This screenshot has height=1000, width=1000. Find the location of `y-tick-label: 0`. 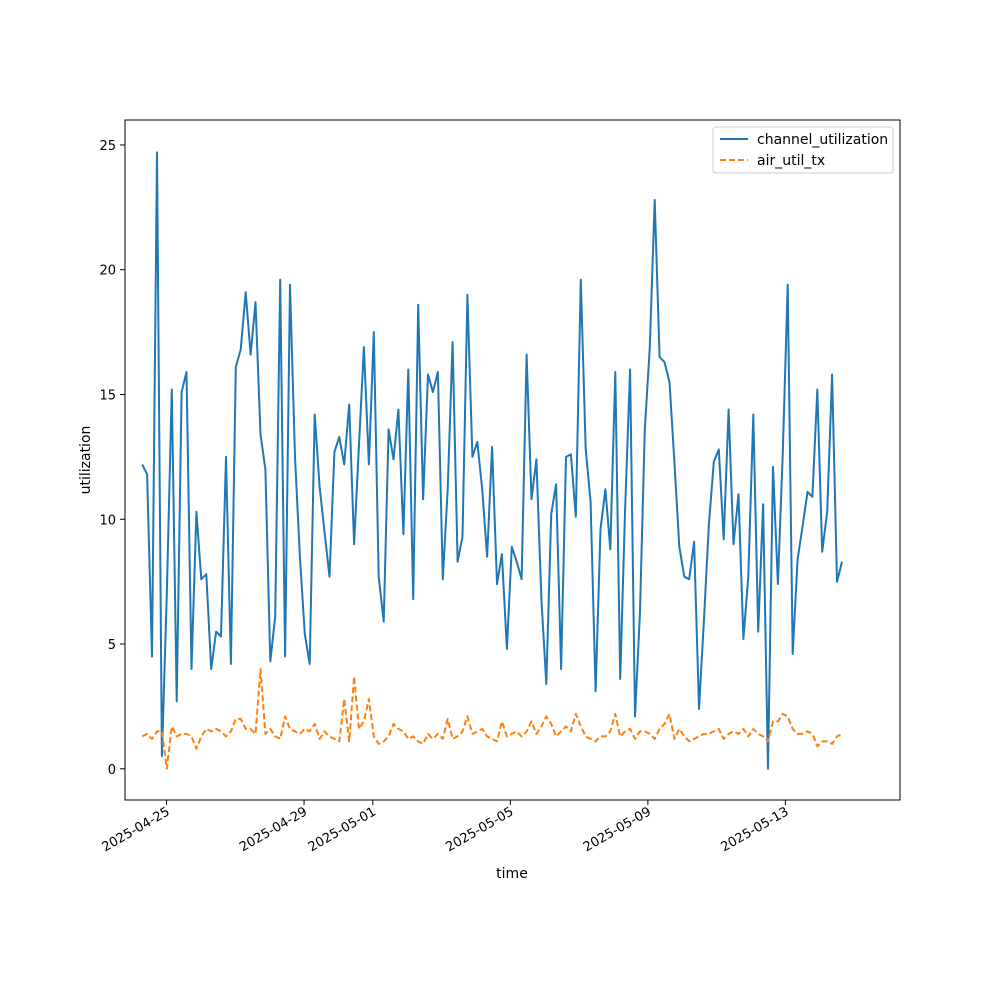

y-tick-label: 0 is located at coordinates (112, 770).